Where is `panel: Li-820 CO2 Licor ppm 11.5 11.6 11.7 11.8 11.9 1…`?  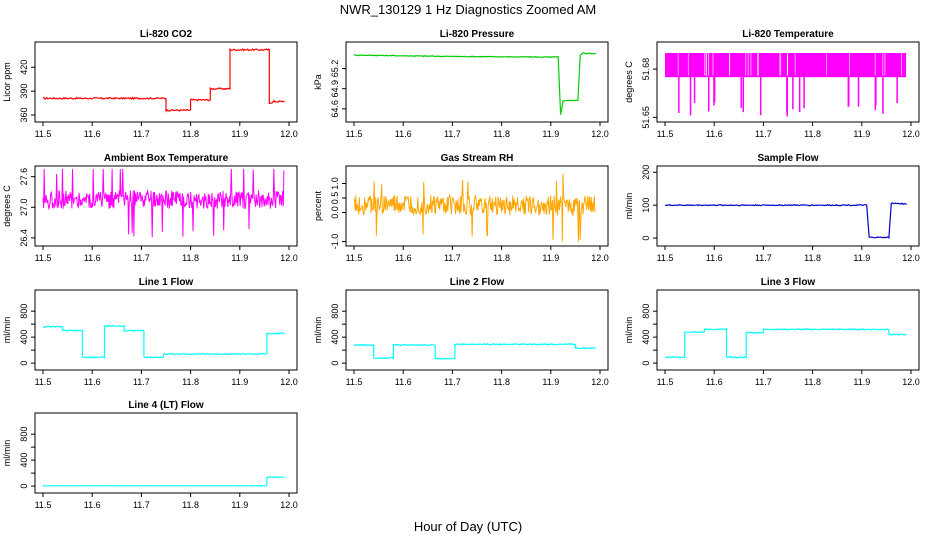
panel: Li-820 CO2 Licor ppm 11.5 11.6 11.7 11.8 11.9 1… is located at coordinates (150, 84).